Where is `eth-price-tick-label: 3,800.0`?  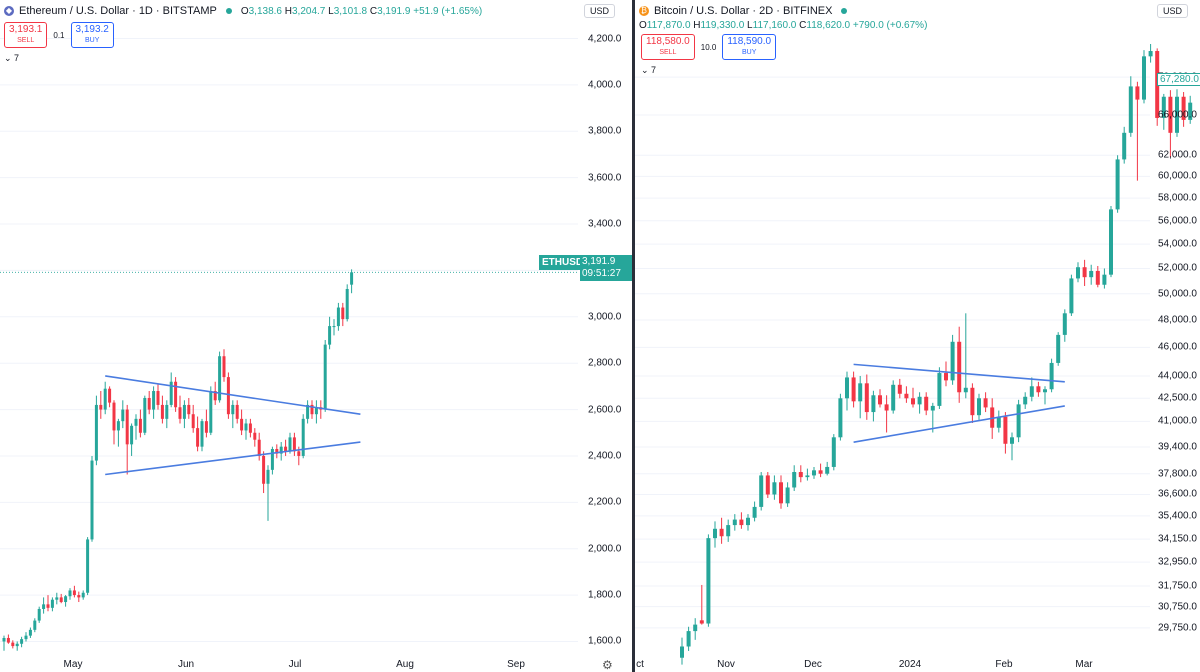 eth-price-tick-label: 3,800.0 is located at coordinates (605, 131).